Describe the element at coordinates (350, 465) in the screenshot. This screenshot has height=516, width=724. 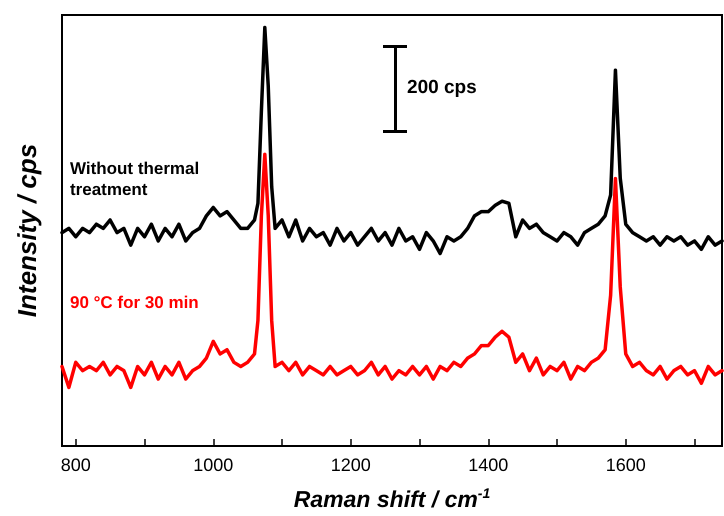
I see `x-tick-label: 1200` at that location.